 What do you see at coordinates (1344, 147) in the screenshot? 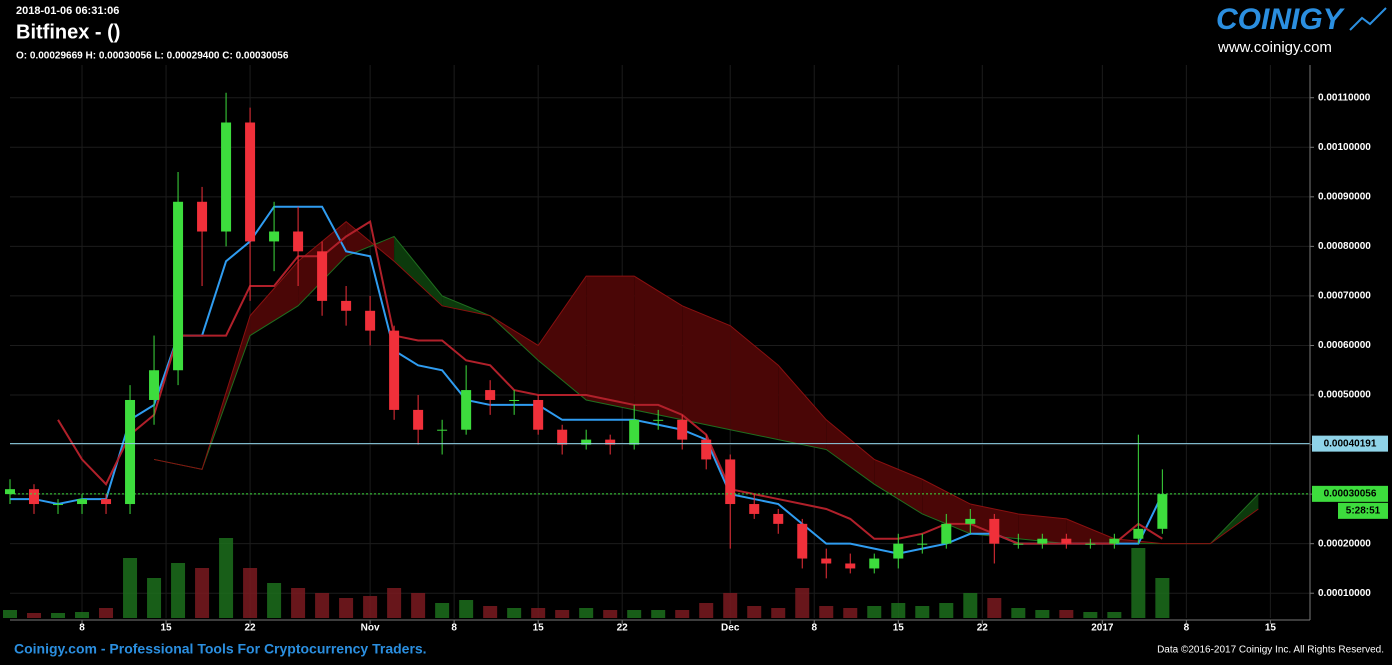
I see `y-tick-label: 0.00100000` at bounding box center [1344, 147].